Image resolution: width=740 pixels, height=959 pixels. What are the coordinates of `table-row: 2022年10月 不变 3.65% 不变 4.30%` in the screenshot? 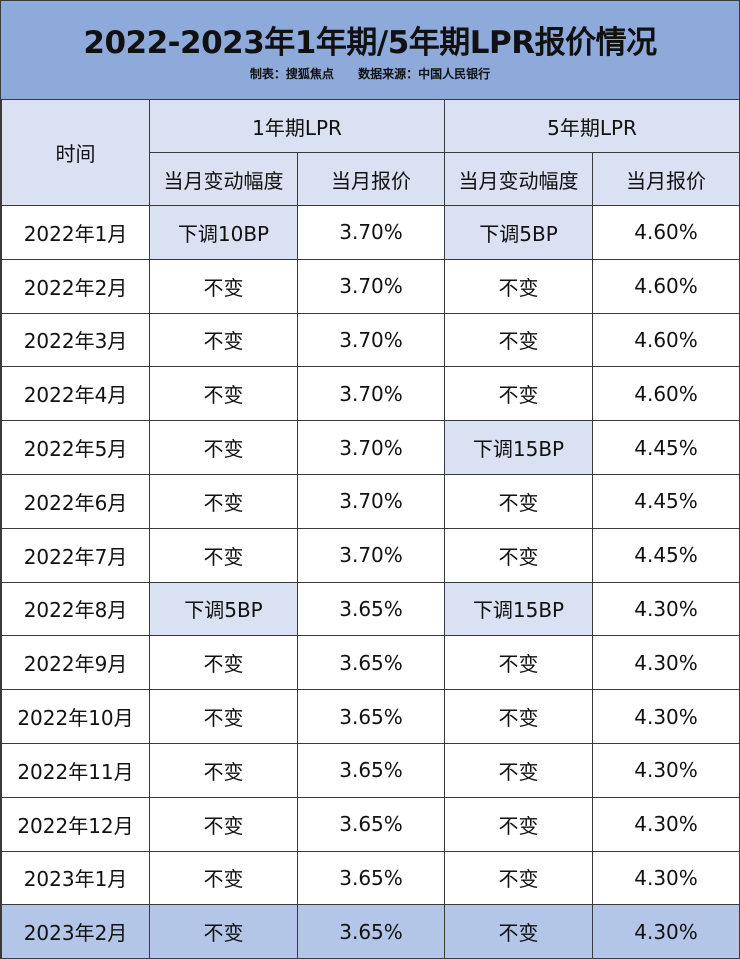 It's located at (370, 716).